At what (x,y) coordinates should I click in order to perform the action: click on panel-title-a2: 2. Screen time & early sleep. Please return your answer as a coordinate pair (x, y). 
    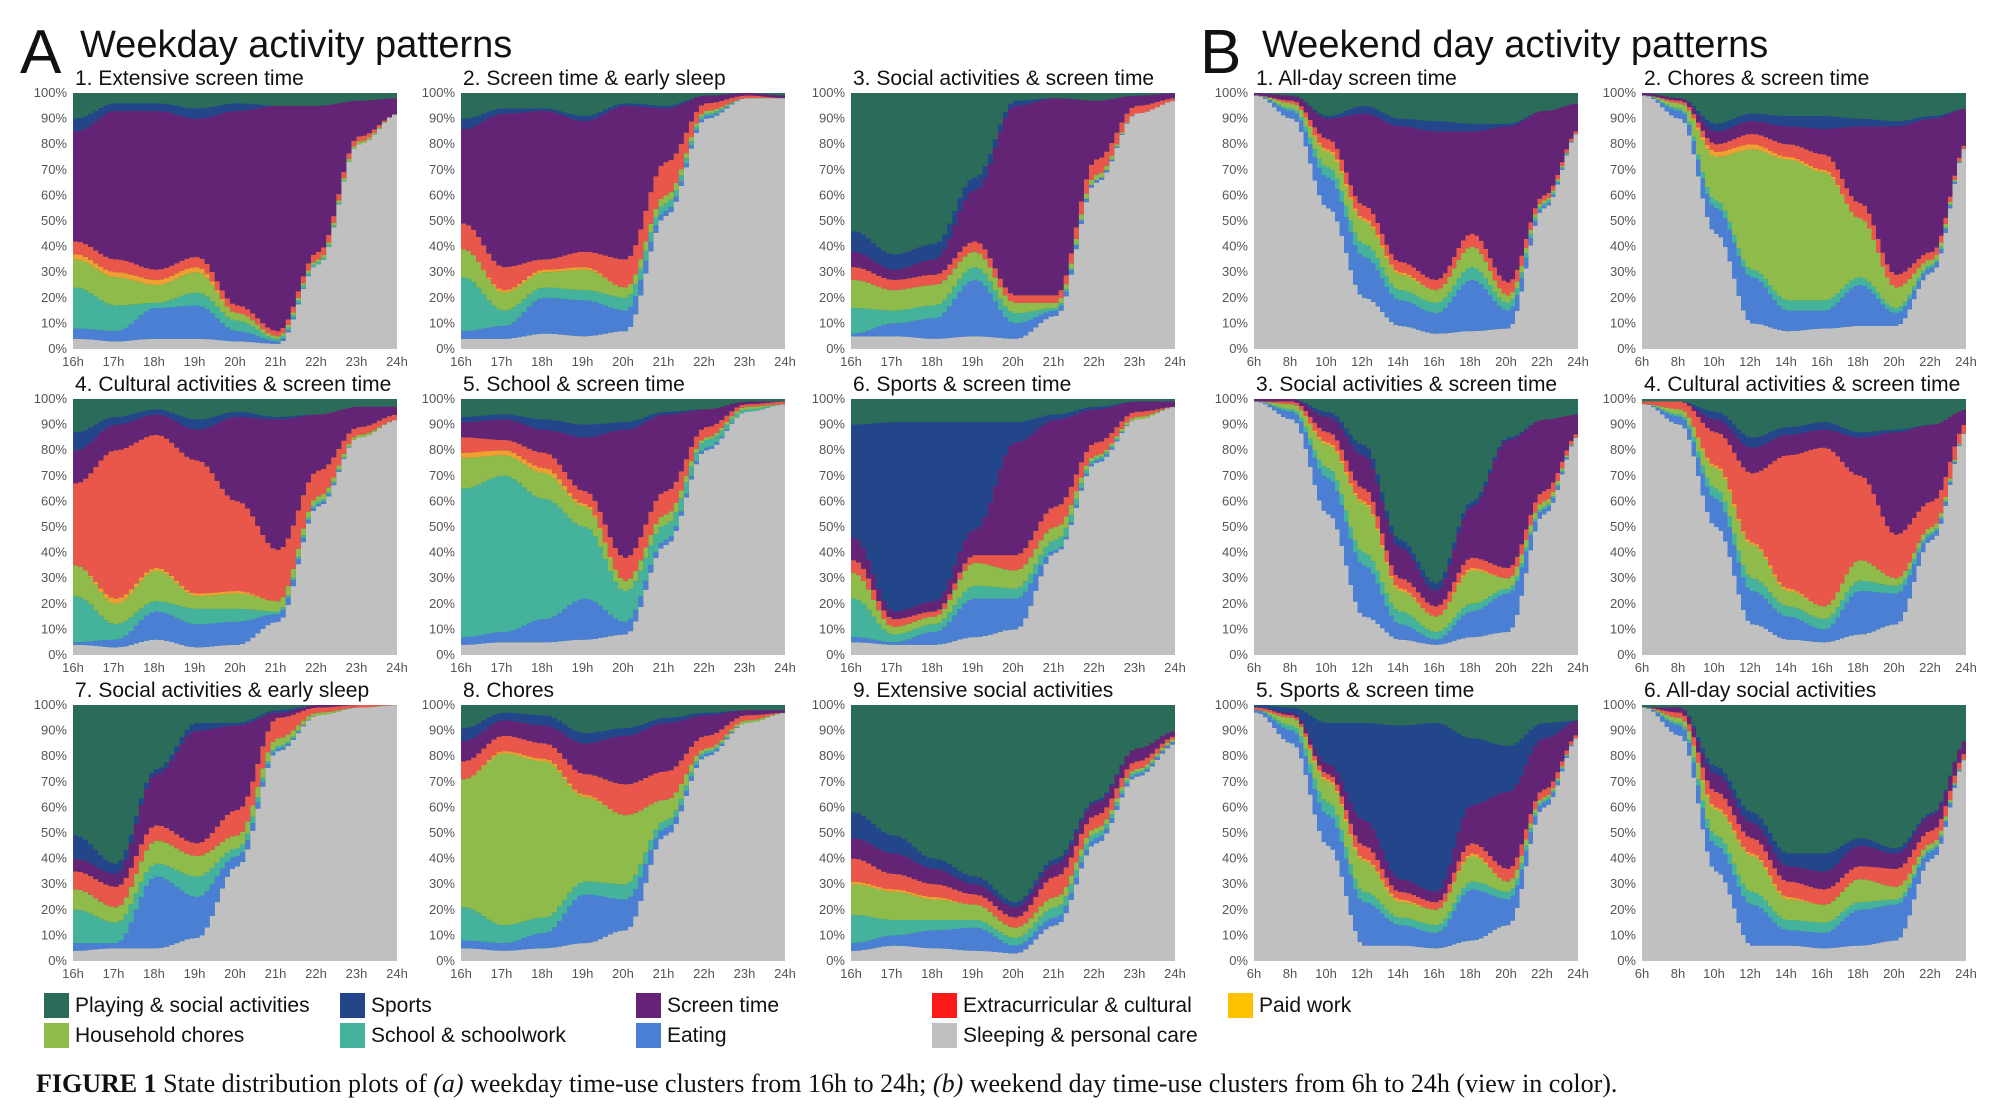
    Looking at the image, I should click on (594, 78).